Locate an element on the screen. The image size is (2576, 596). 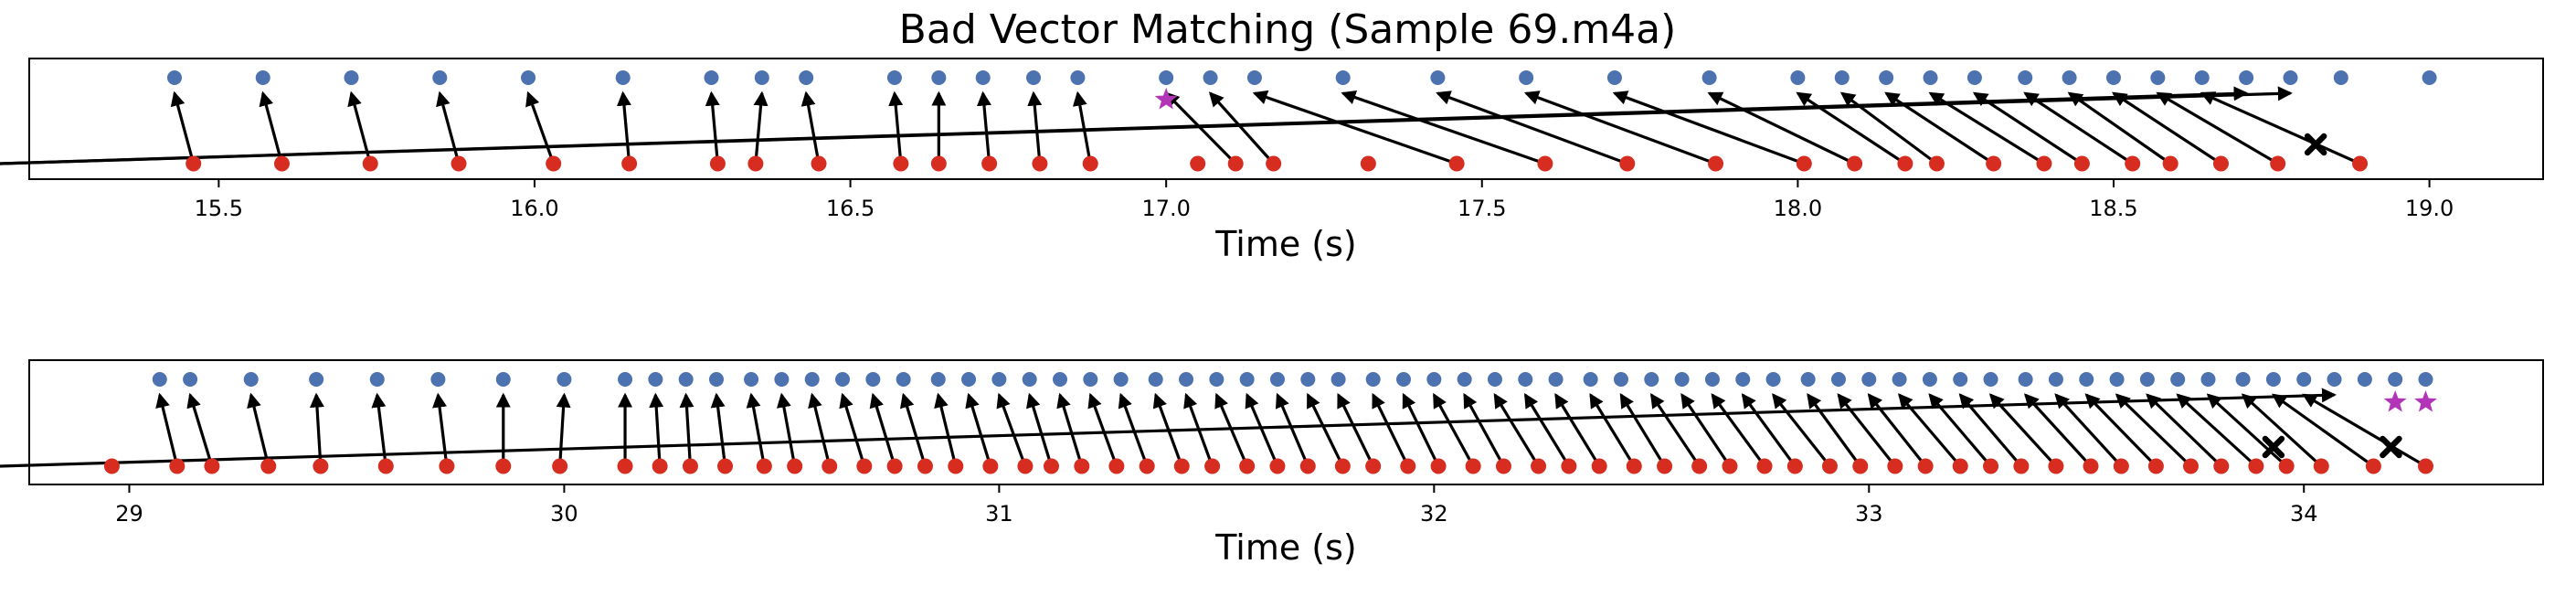
x-tick-label: 29 is located at coordinates (129, 514).